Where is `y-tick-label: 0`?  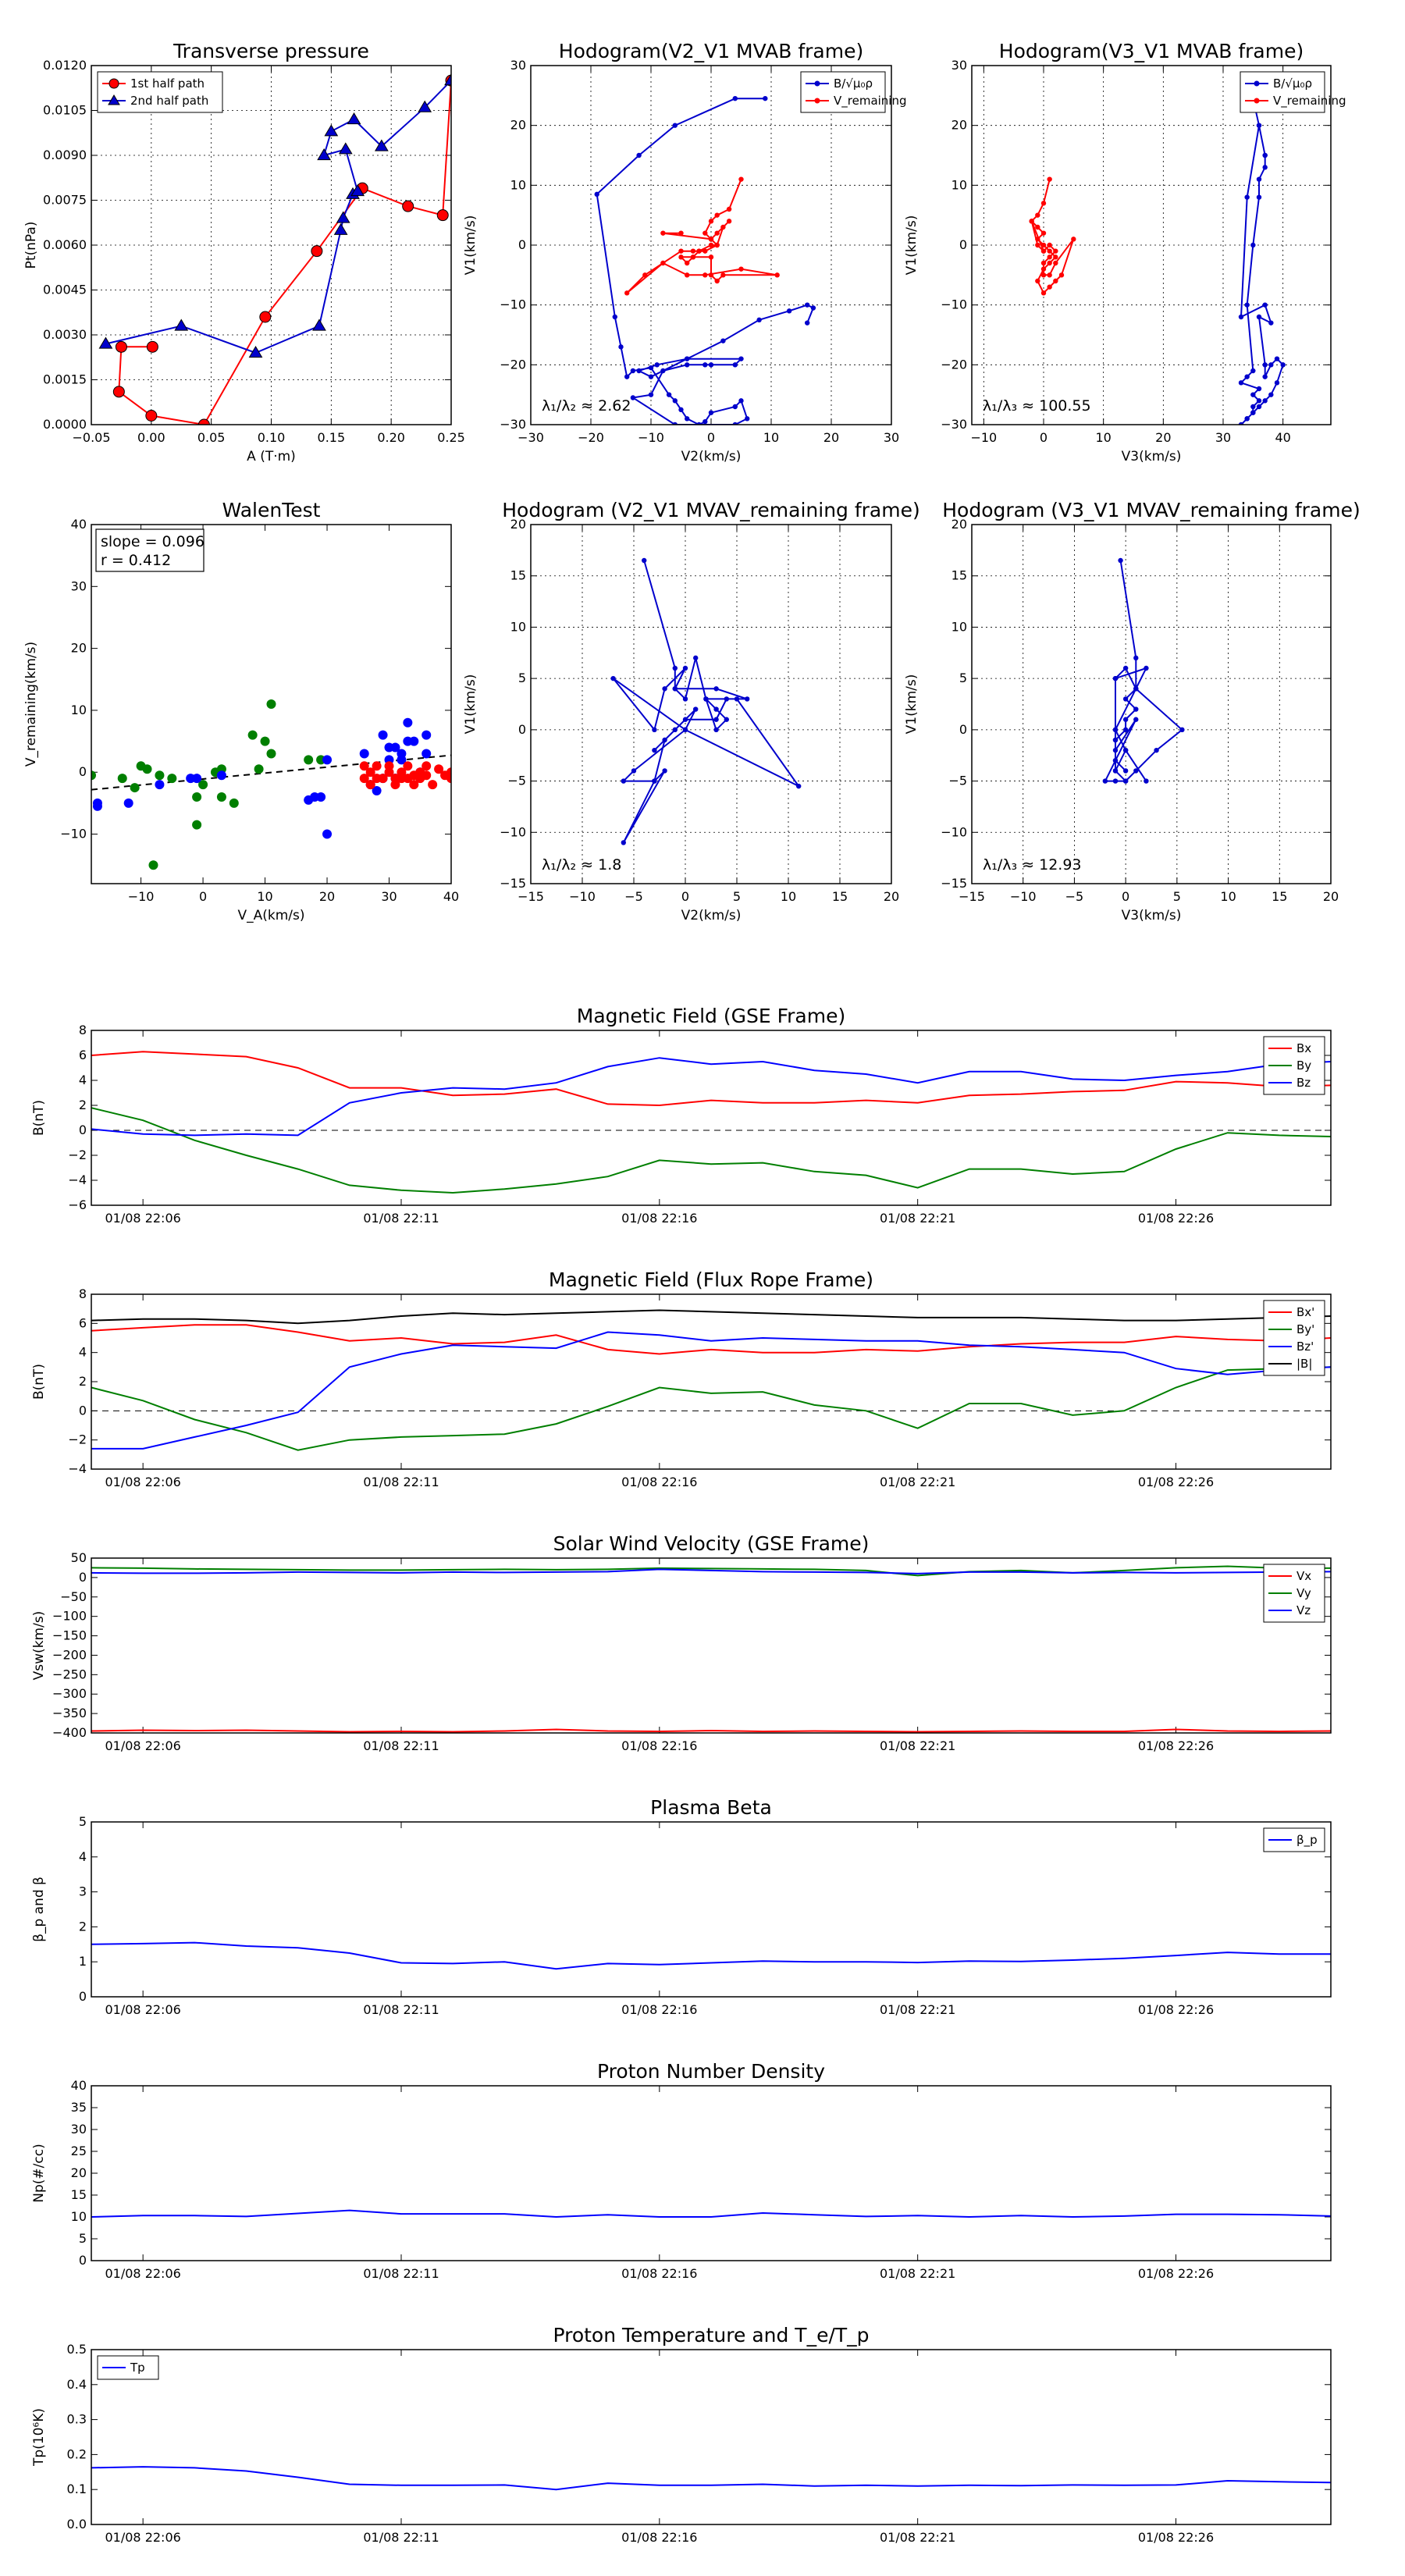 y-tick-label: 0 is located at coordinates (83, 1997).